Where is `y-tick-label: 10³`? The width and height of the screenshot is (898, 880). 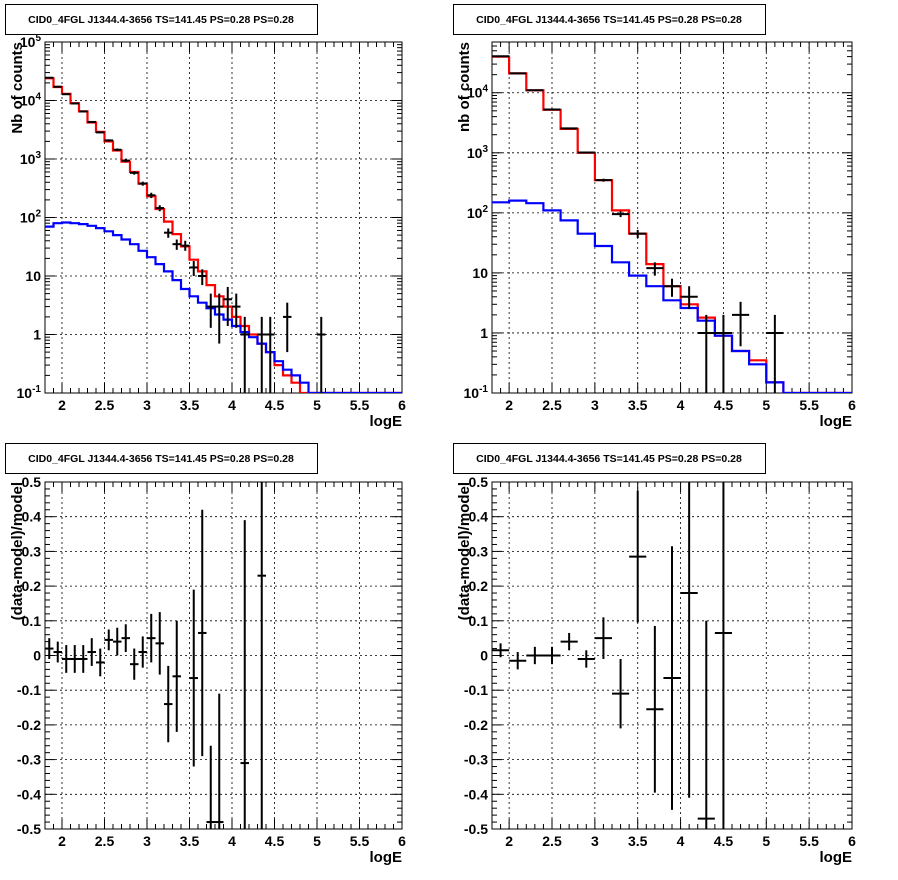 y-tick-label: 10³ is located at coordinates (31, 158).